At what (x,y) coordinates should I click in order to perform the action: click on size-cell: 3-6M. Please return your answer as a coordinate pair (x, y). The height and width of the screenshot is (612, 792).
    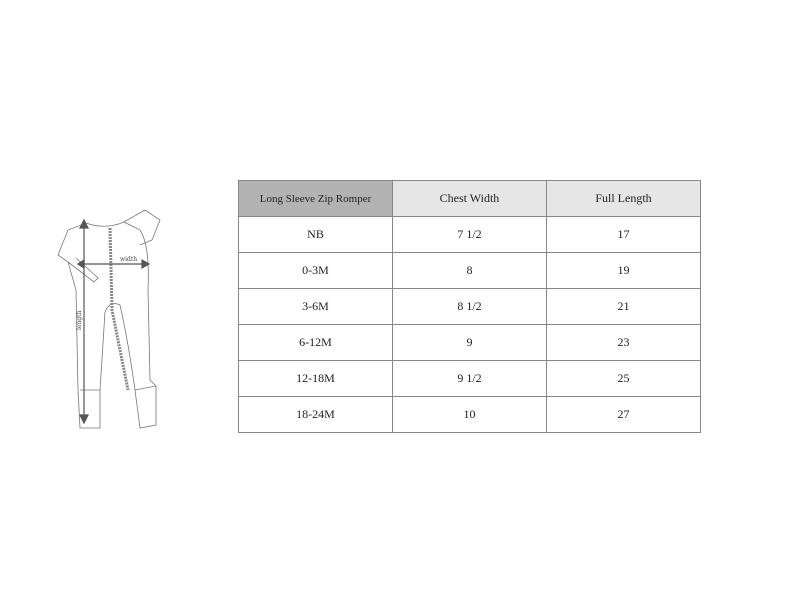
    Looking at the image, I should click on (315, 306).